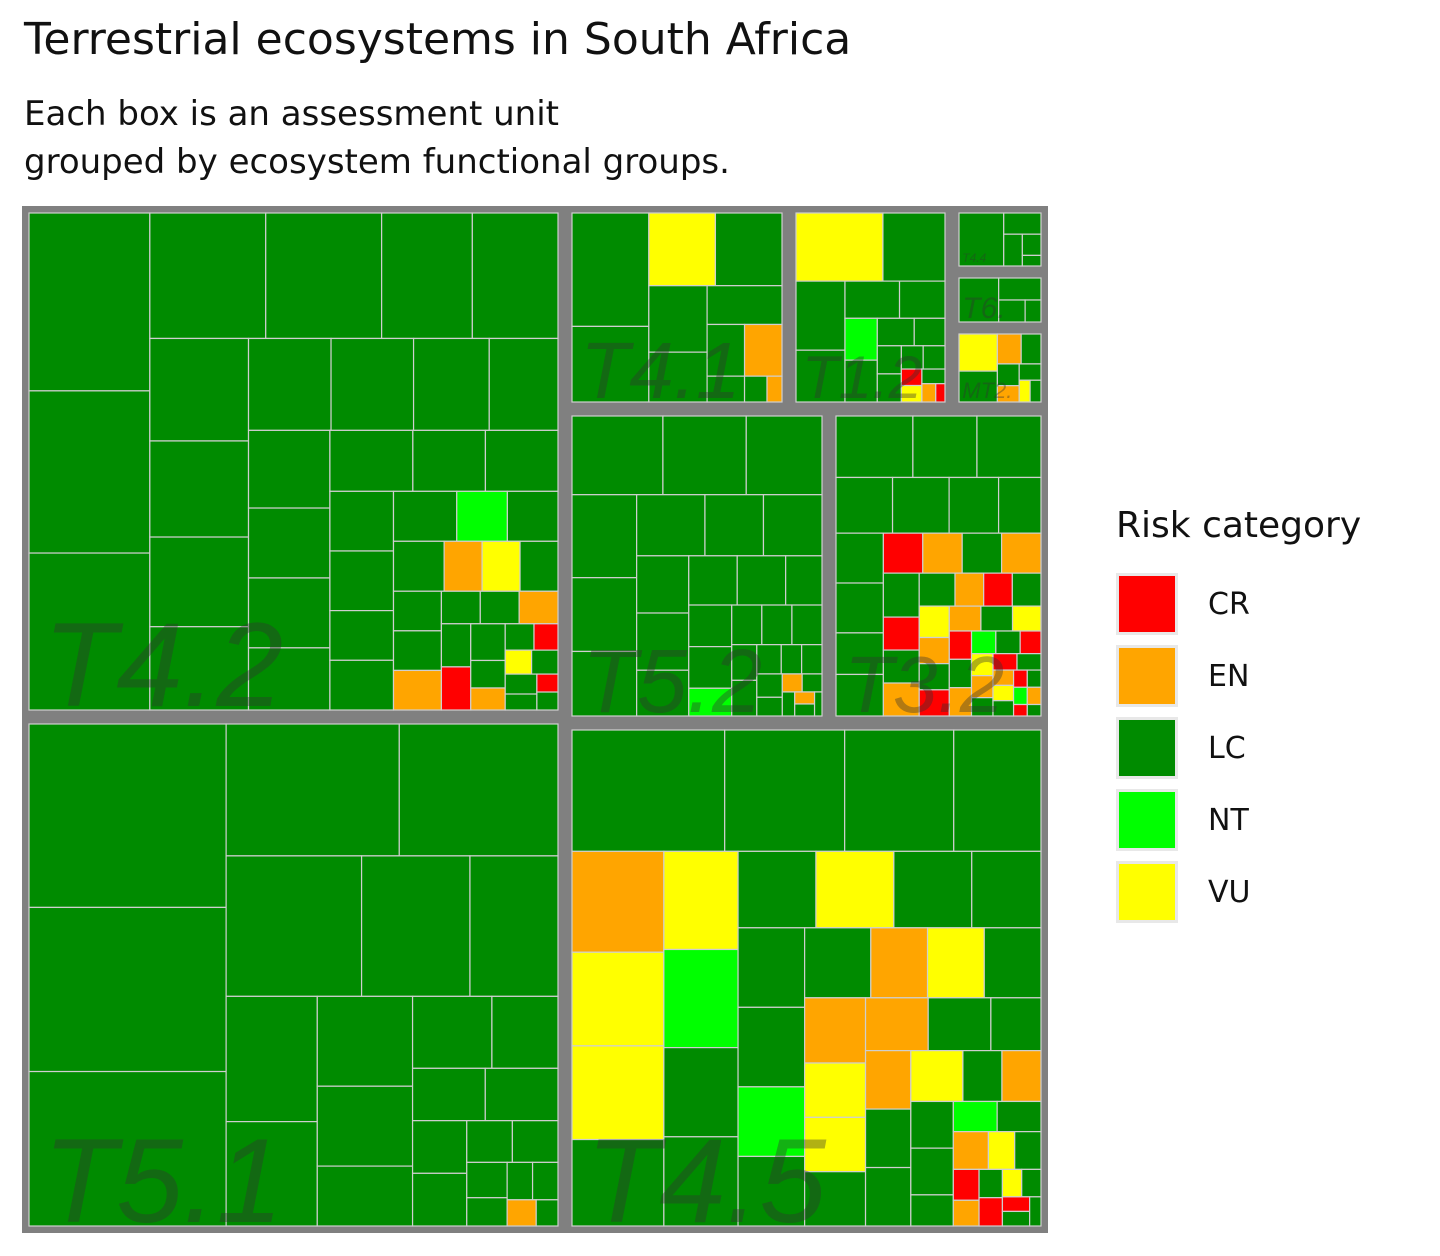 The image size is (1440, 1256). I want to click on legend-label-en: EN, so click(1229, 676).